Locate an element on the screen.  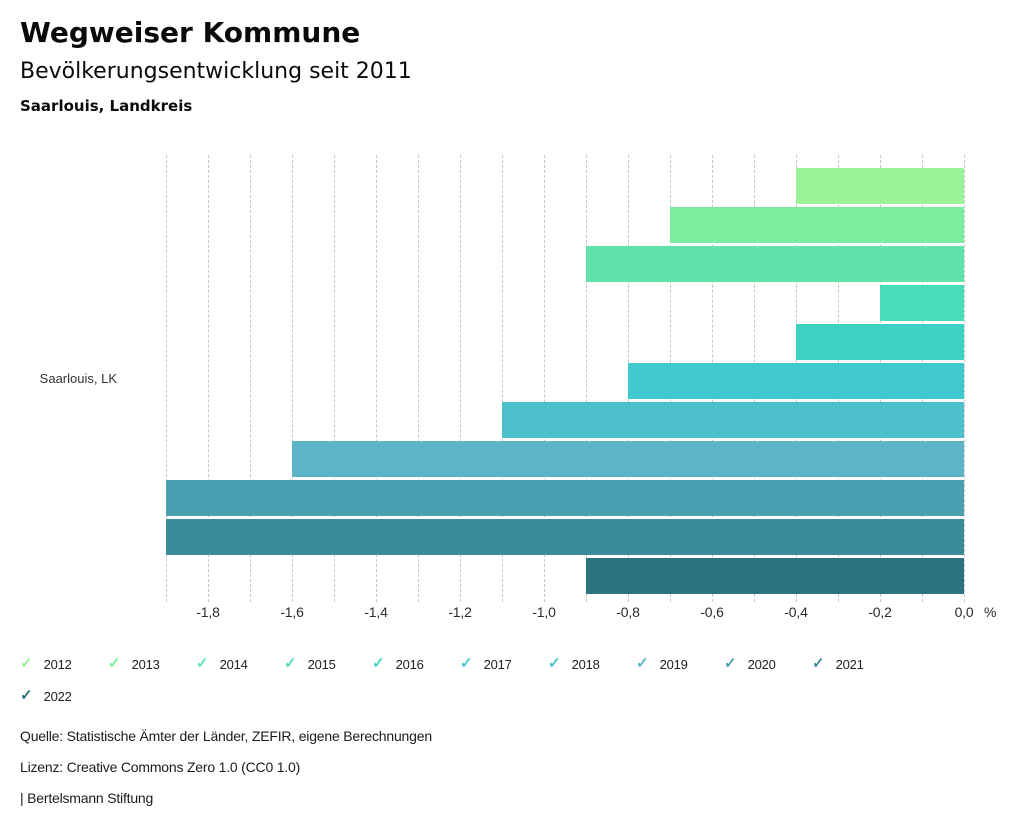
bar-2013 is located at coordinates (817, 225).